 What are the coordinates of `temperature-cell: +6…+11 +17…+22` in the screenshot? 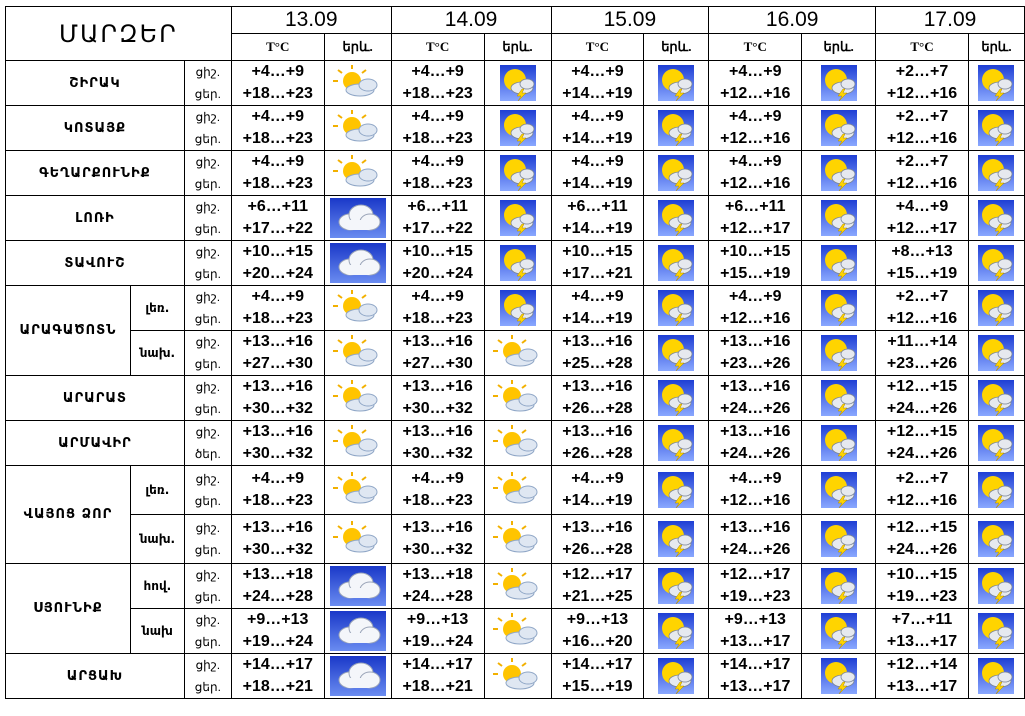 It's located at (437, 218).